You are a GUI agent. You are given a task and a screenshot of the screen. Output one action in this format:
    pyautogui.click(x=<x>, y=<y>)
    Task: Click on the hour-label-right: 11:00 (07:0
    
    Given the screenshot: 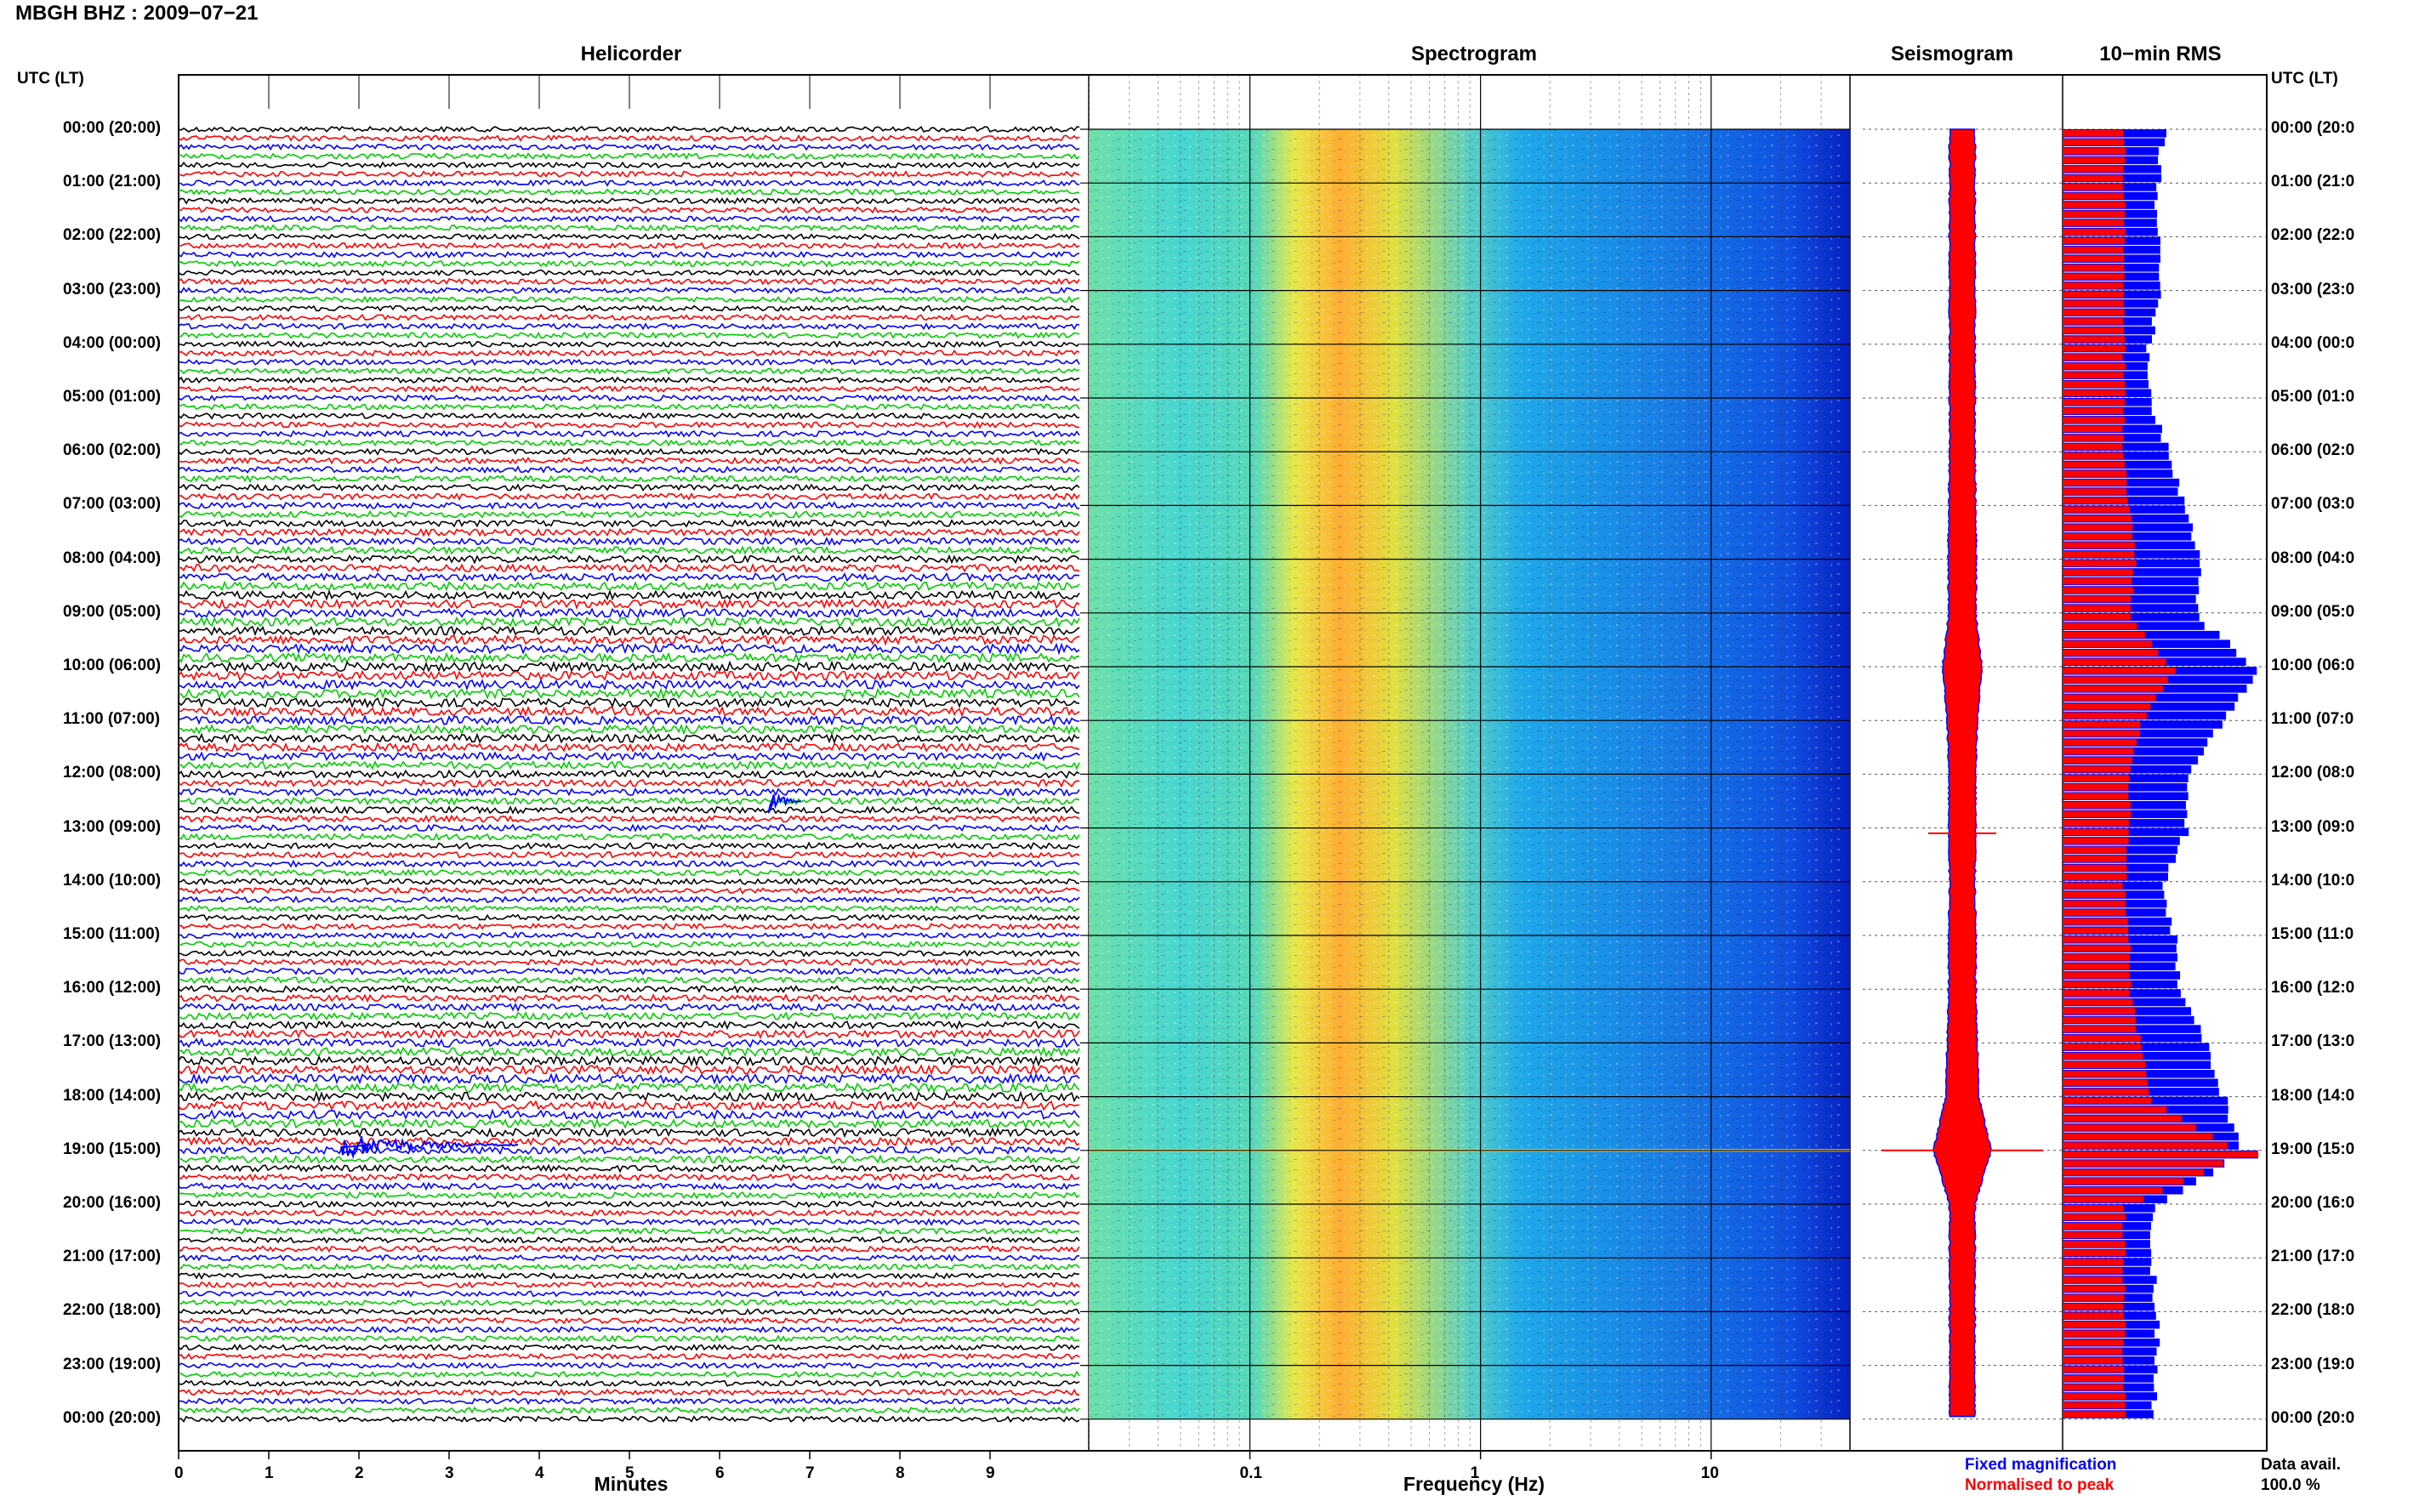 What is the action you would take?
    pyautogui.click(x=2312, y=719)
    